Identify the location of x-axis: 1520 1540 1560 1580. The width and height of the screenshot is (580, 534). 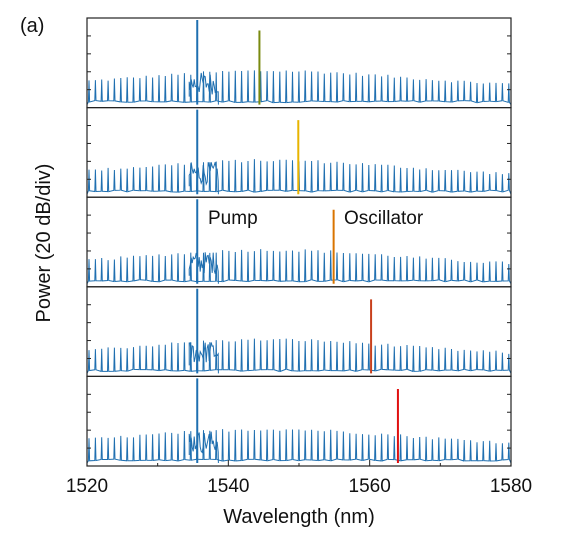
(299, 478).